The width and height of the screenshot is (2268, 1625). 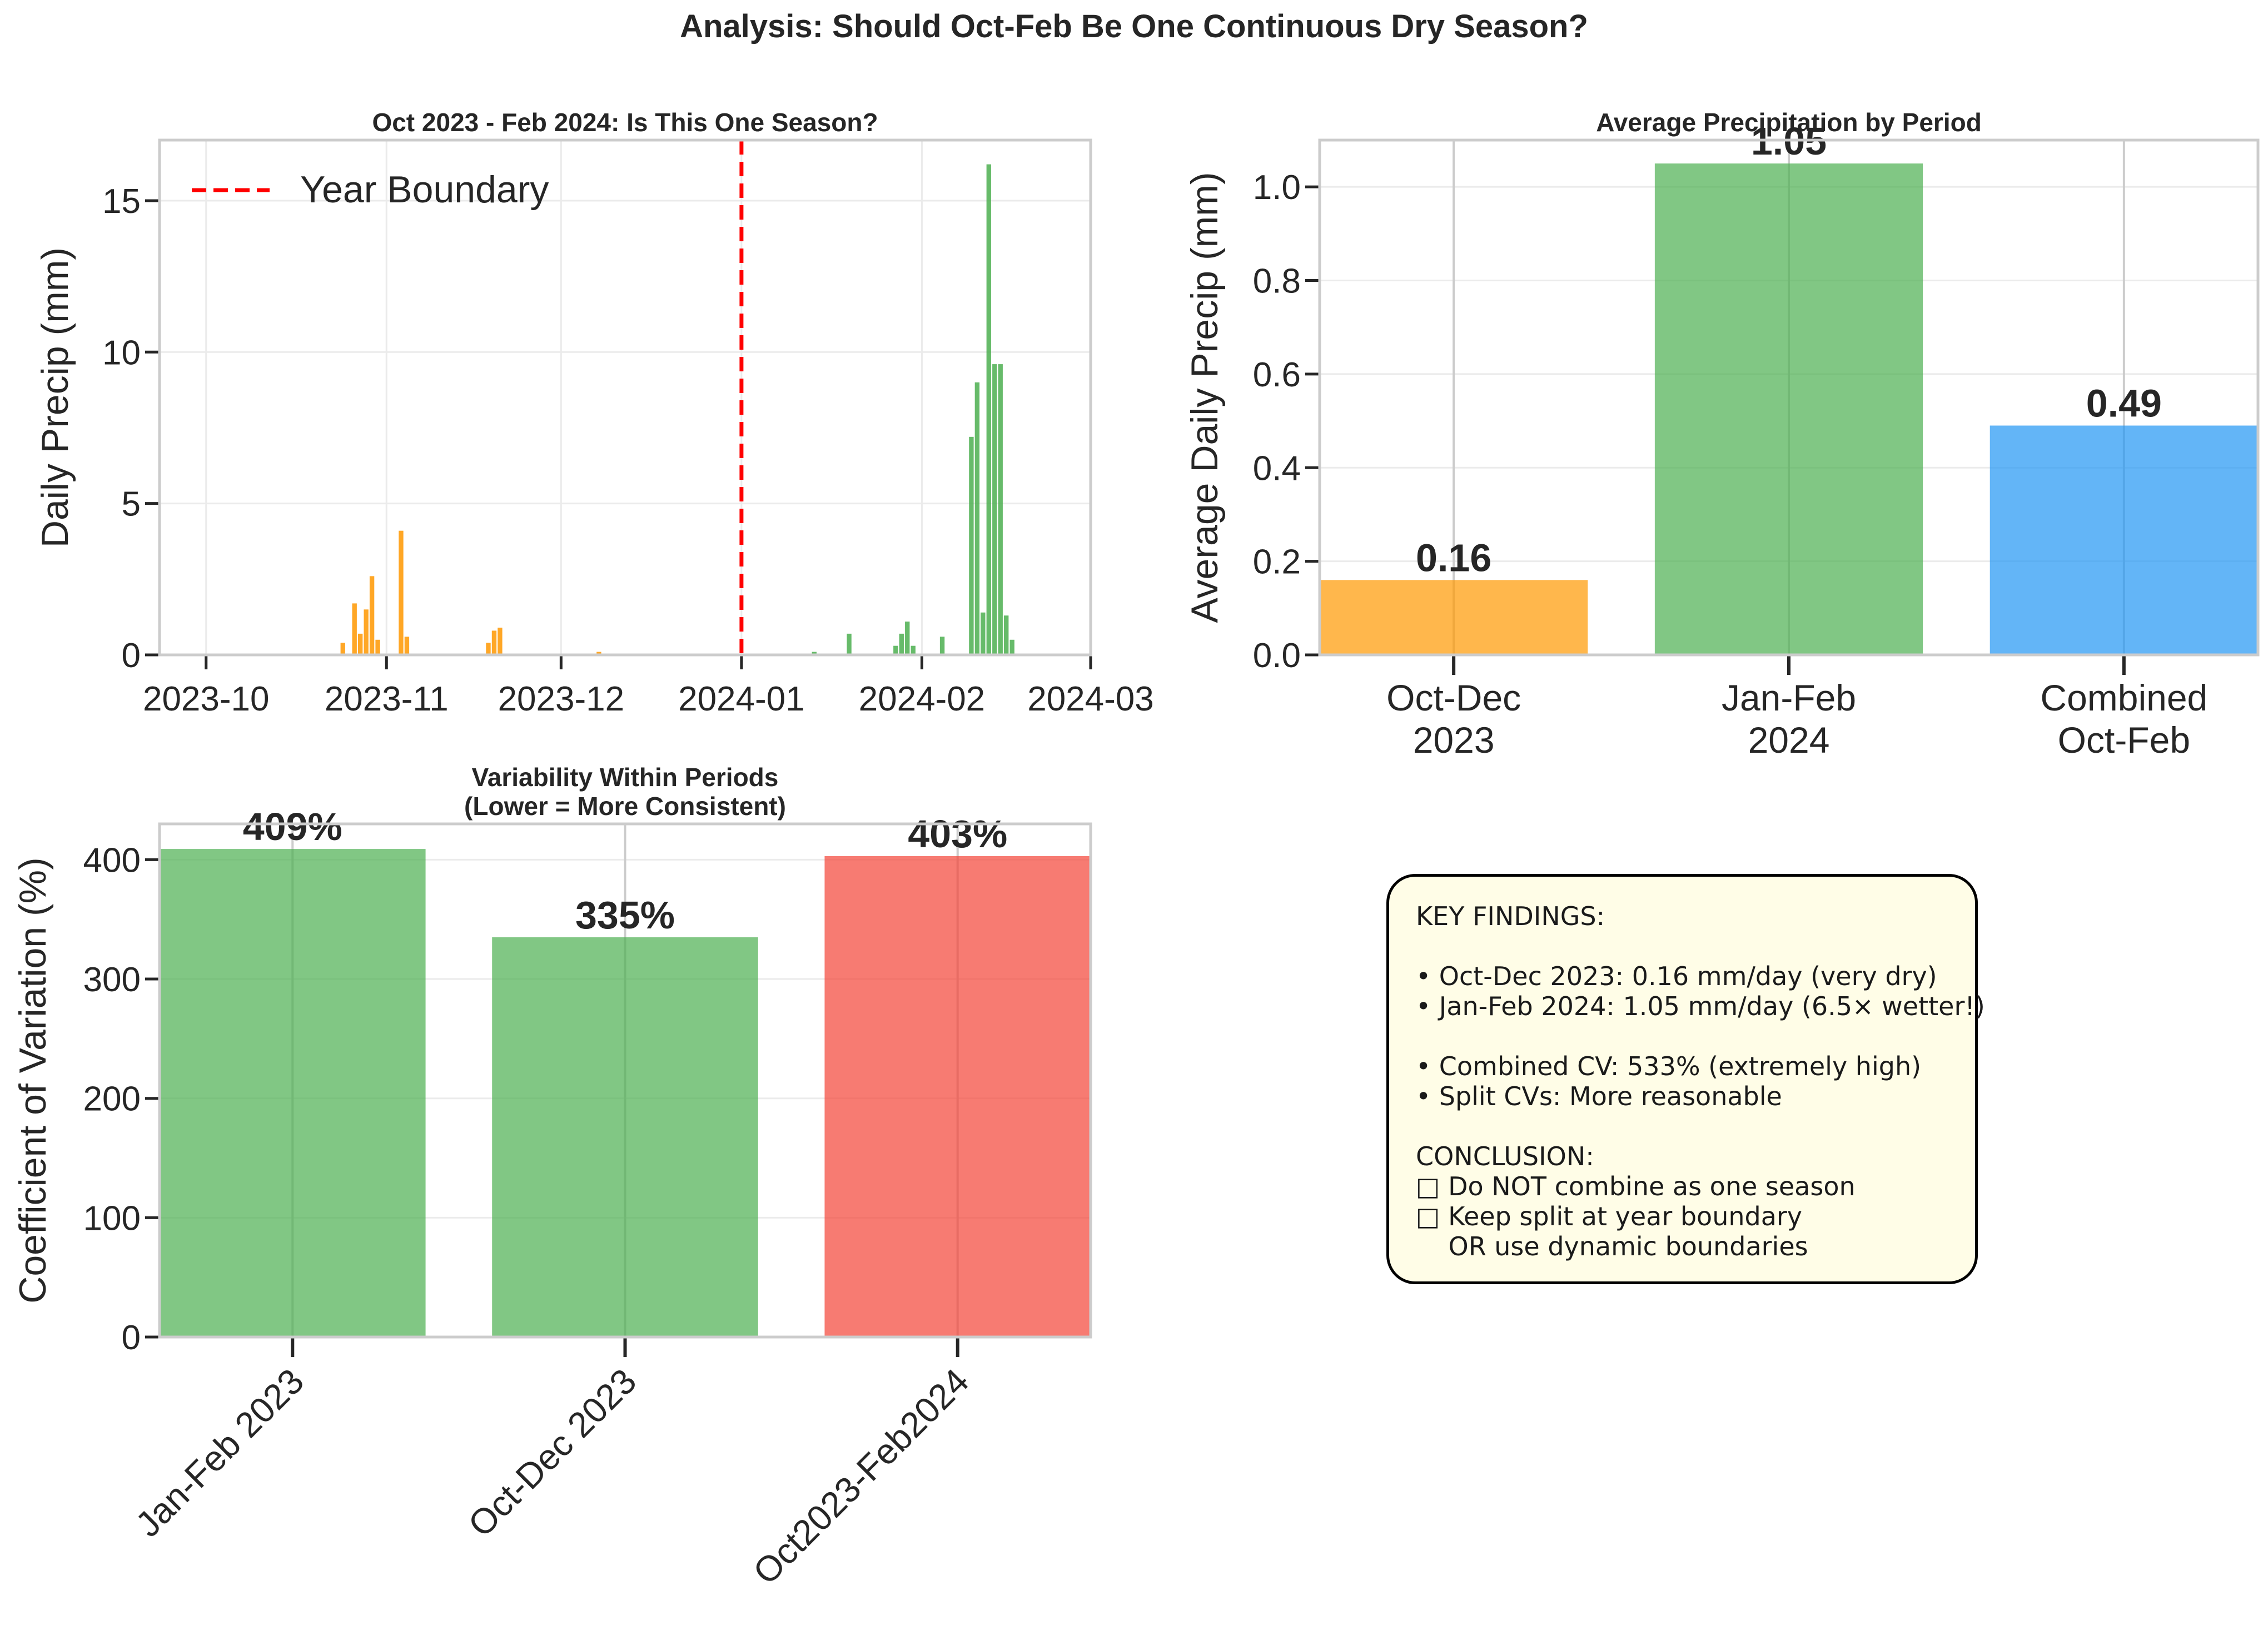 I want to click on average-precip-y-tick-label: 1.0, so click(x=1277, y=187).